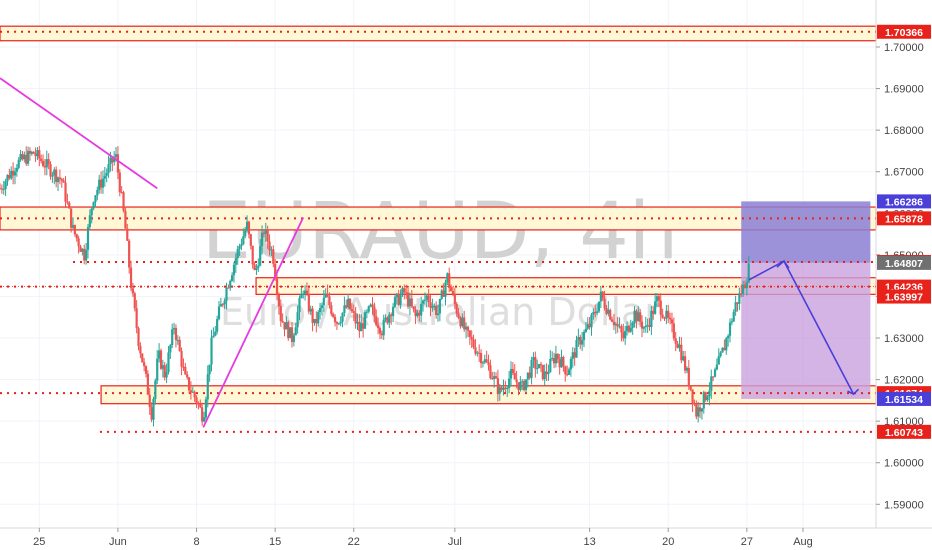 This screenshot has width=932, height=550. Describe the element at coordinates (904, 505) in the screenshot. I see `y-tick-label: 1.59000` at that location.